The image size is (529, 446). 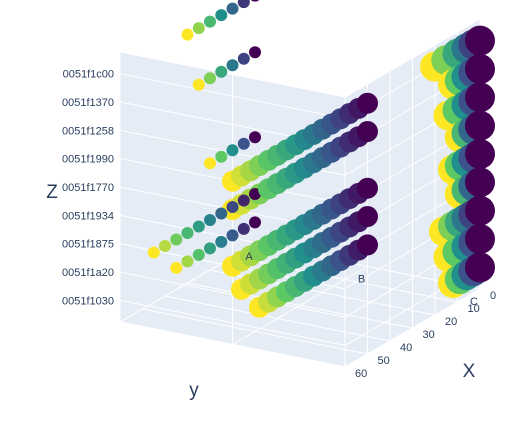 What do you see at coordinates (52, 192) in the screenshot?
I see `z-axis-title: Z` at bounding box center [52, 192].